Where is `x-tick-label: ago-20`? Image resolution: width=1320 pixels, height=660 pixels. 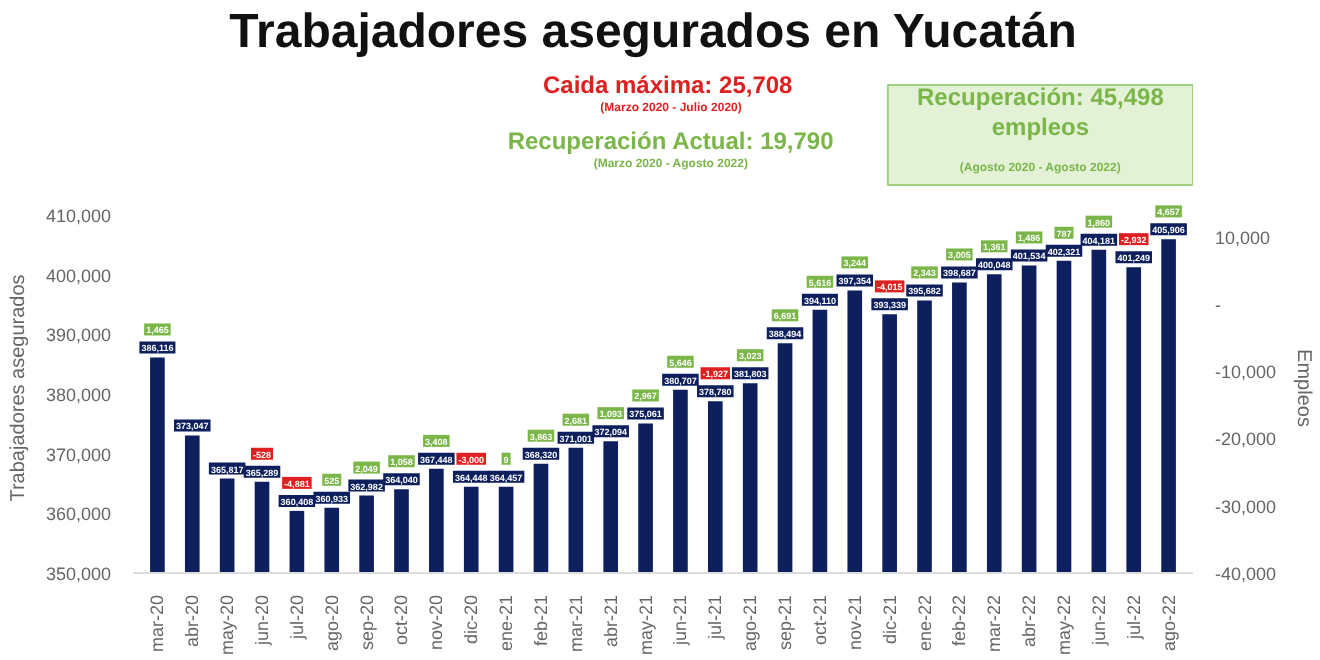 x-tick-label: ago-20 is located at coordinates (331, 623).